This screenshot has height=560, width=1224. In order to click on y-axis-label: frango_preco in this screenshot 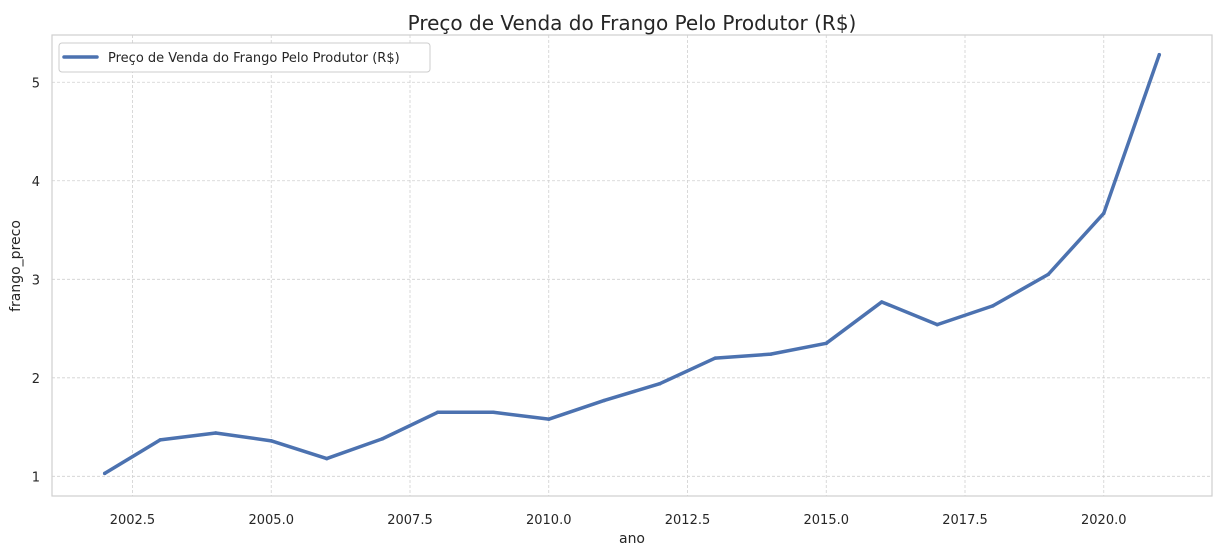, I will do `click(16, 266)`.